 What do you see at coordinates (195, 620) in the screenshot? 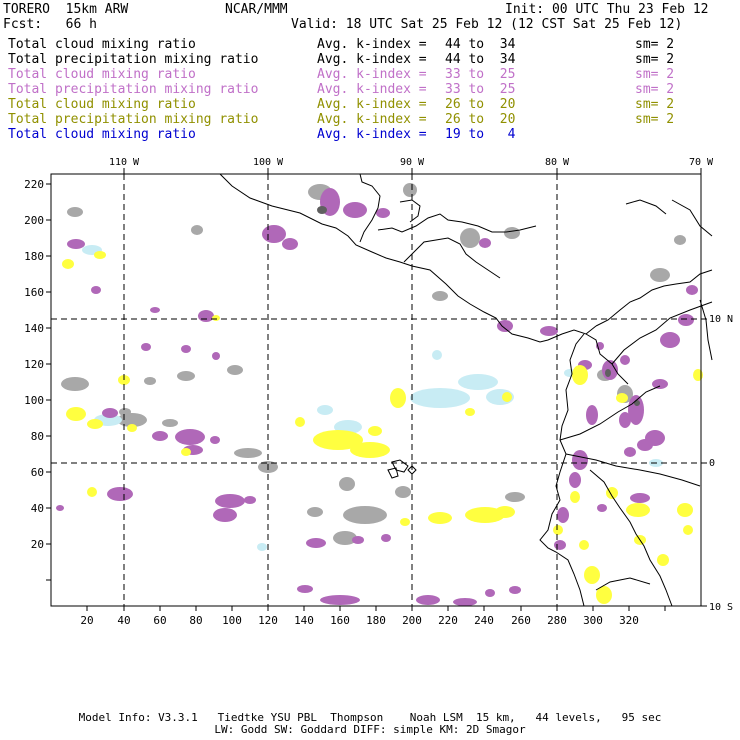
I see `x-tick-label: 80` at bounding box center [195, 620].